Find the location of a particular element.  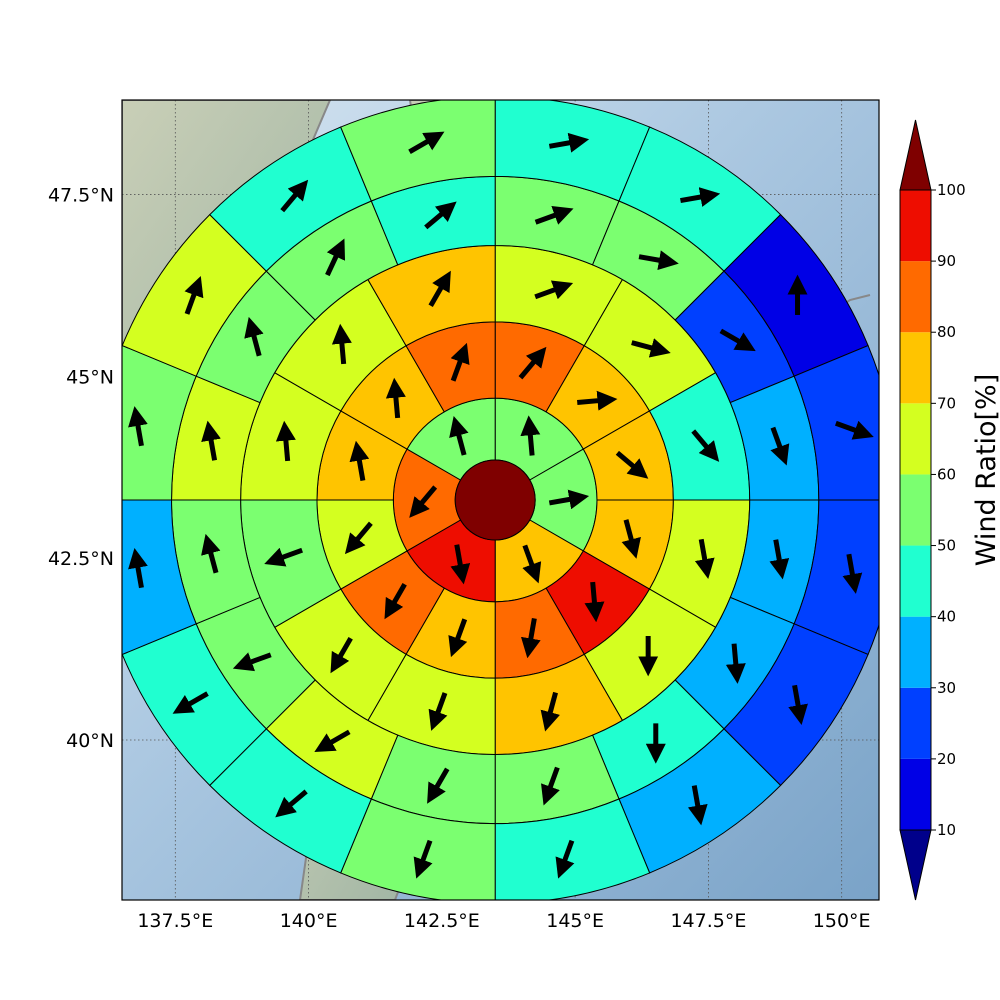

x-tick-label: 147.5°E is located at coordinates (708, 921).